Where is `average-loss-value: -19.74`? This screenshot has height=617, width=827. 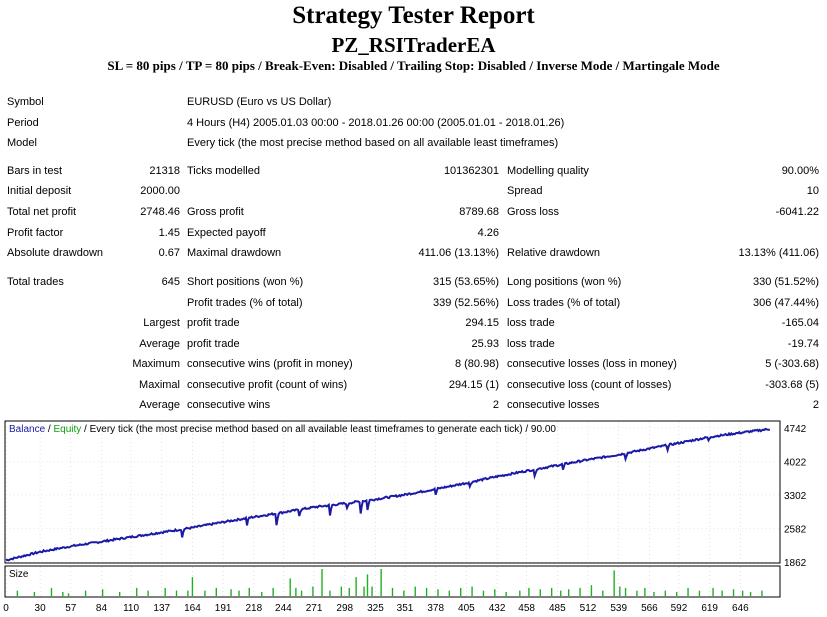
average-loss-value: -19.74 is located at coordinates (803, 344).